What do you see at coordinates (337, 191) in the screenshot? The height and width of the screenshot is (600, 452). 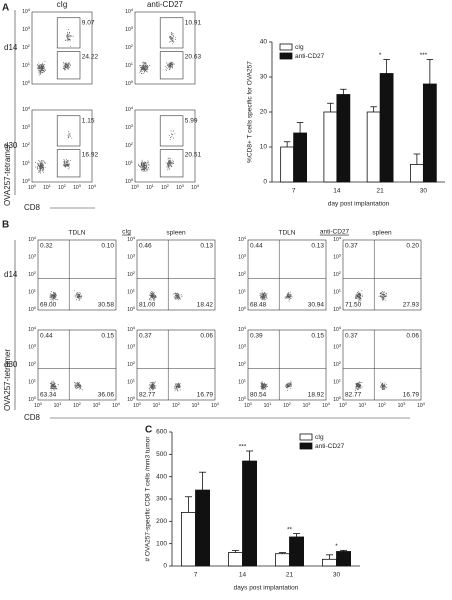 I see `x-tick-label: 14` at bounding box center [337, 191].